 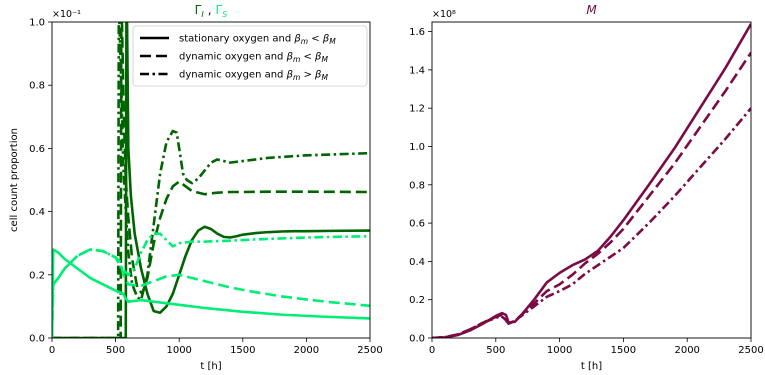 I want to click on series-line-gamma_S-dashed, so click(x=211, y=293).